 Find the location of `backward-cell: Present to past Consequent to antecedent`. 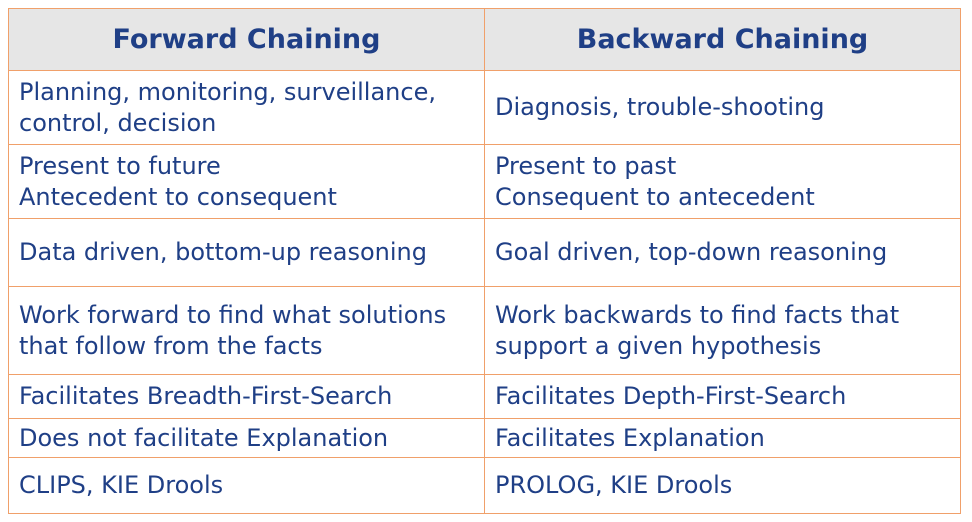

backward-cell: Present to past Consequent to antecedent is located at coordinates (722, 181).